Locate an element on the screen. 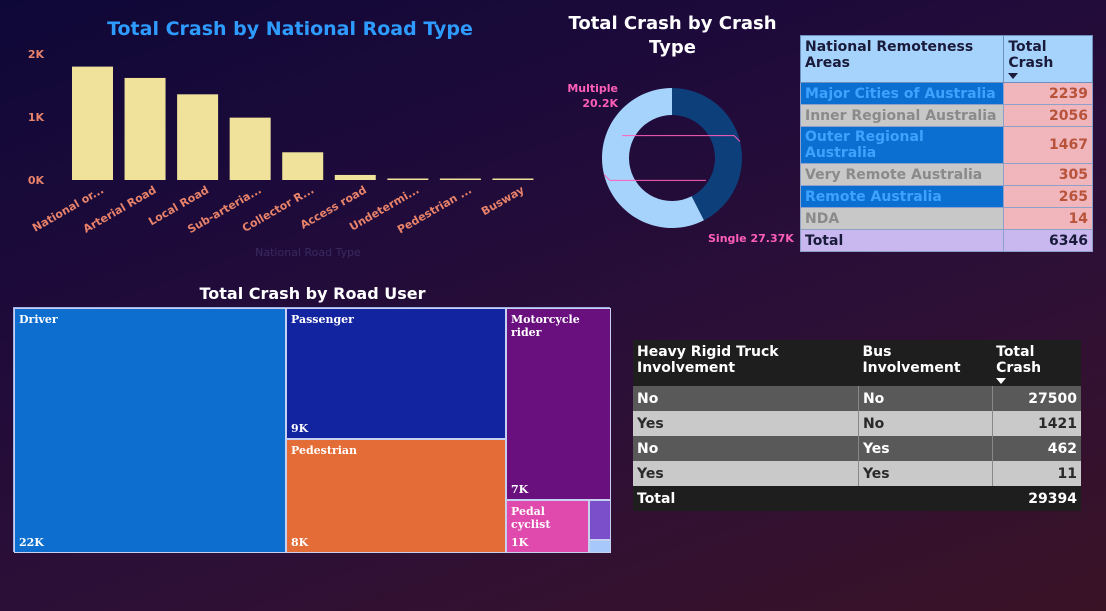  treemap-tile-value: 8K is located at coordinates (300, 542).